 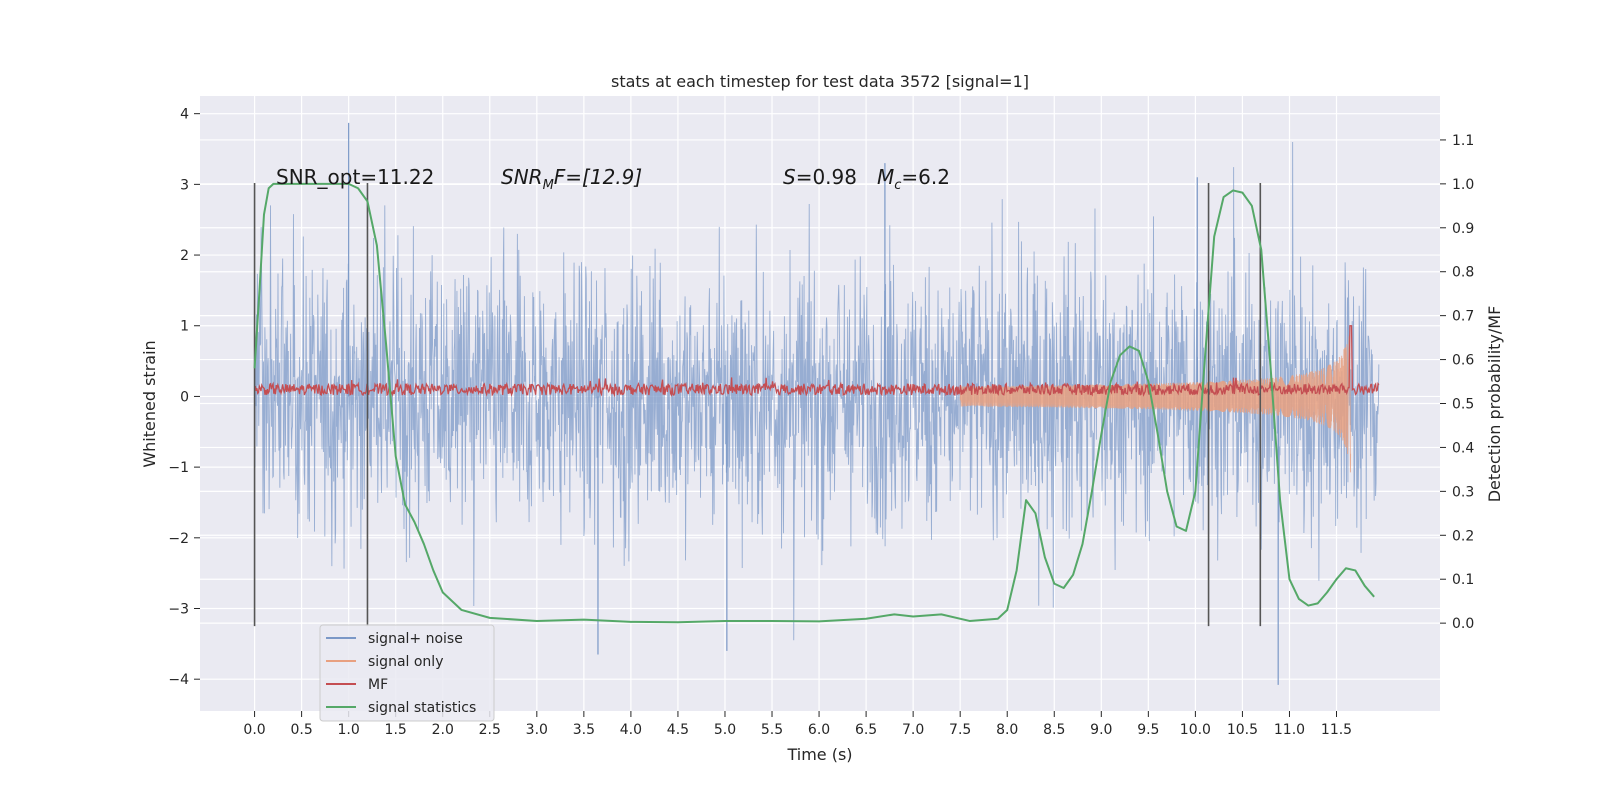 What do you see at coordinates (1463, 536) in the screenshot?
I see `right-tick-label: 0.2` at bounding box center [1463, 536].